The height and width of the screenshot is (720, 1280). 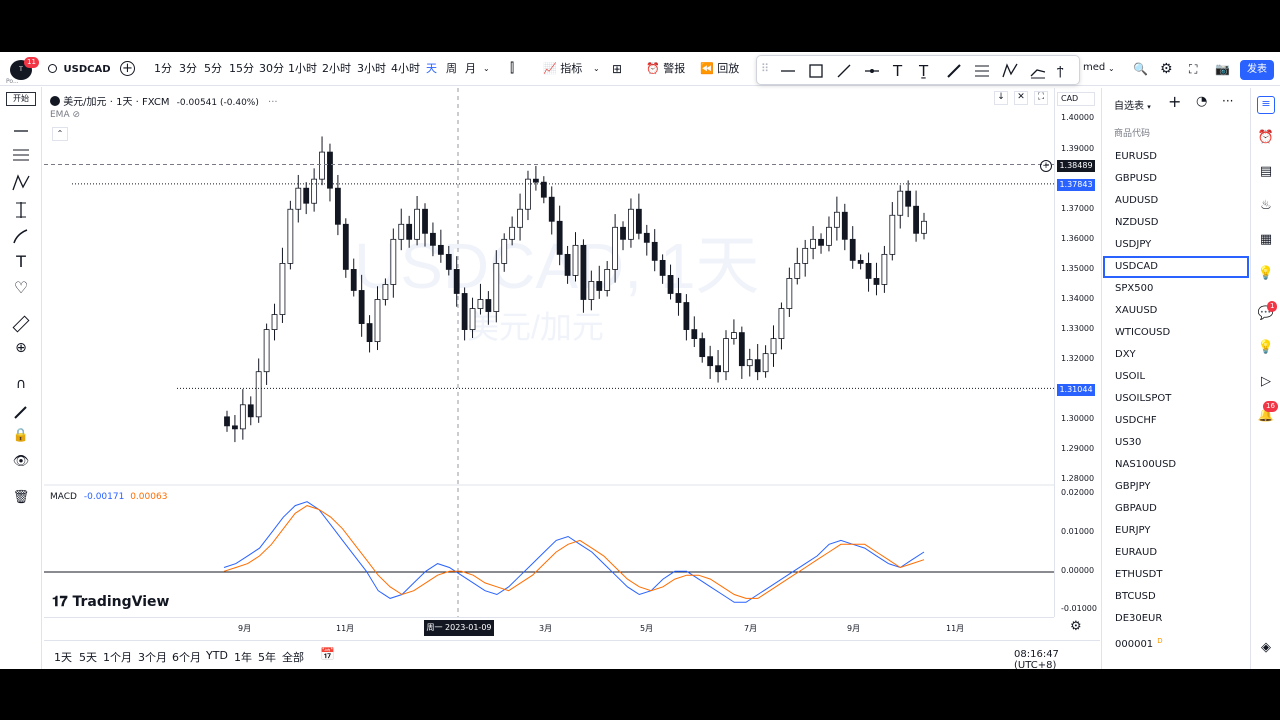 I want to click on watchlist-item: GBPAUD, so click(x=1176, y=509).